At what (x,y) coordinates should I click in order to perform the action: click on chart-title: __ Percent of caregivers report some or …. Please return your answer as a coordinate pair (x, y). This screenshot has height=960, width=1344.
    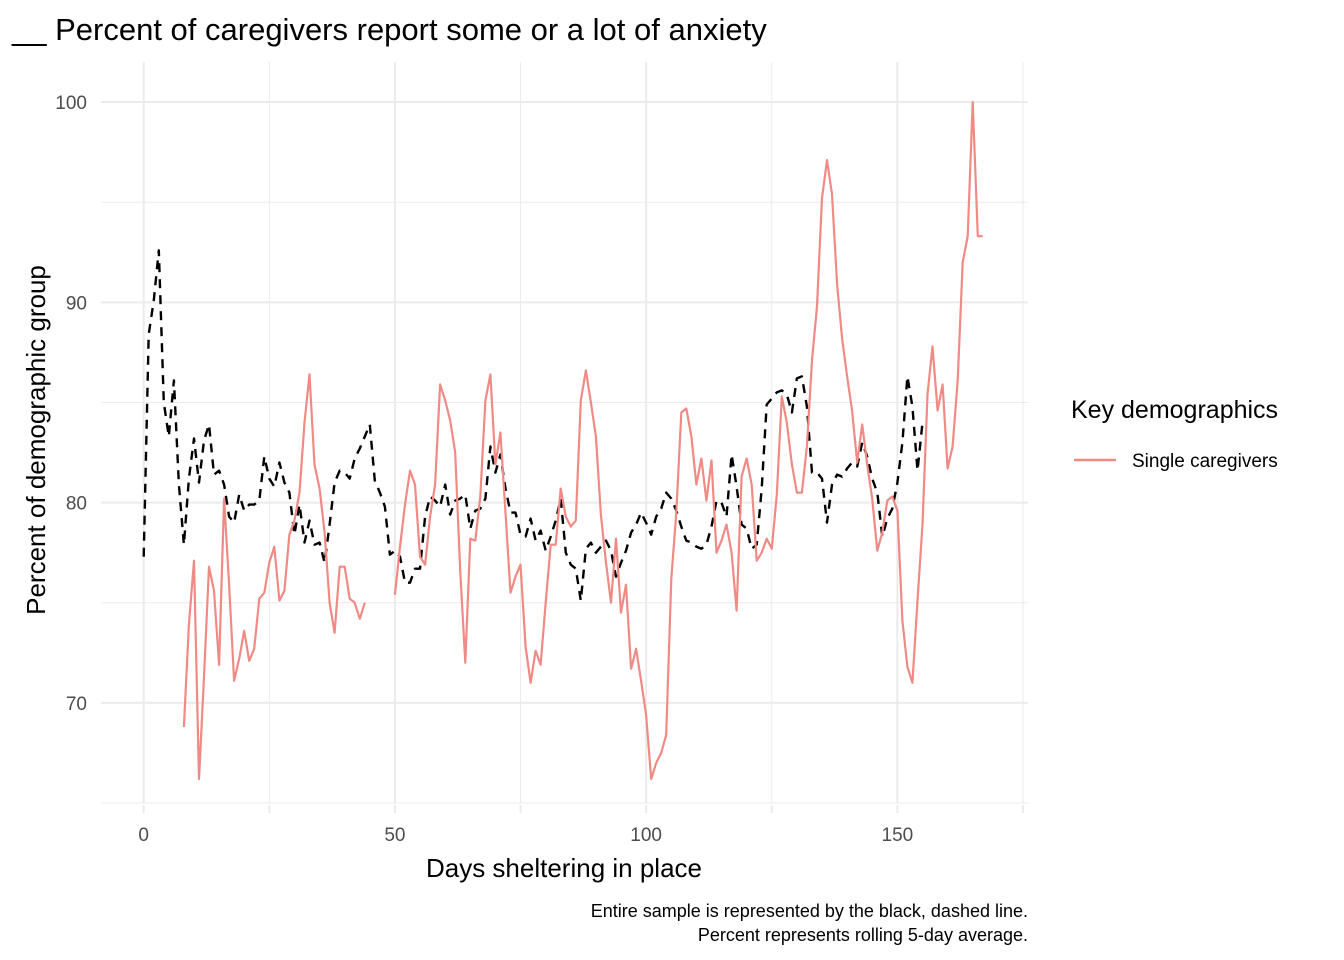
    Looking at the image, I should click on (389, 29).